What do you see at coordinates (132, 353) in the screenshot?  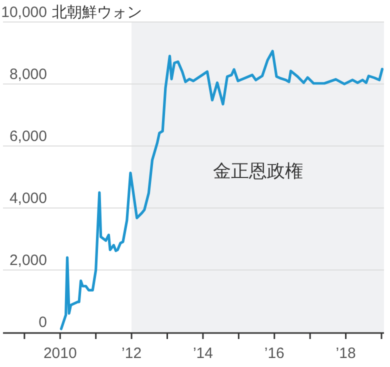 I see `x-tick-label: ’12` at bounding box center [132, 353].